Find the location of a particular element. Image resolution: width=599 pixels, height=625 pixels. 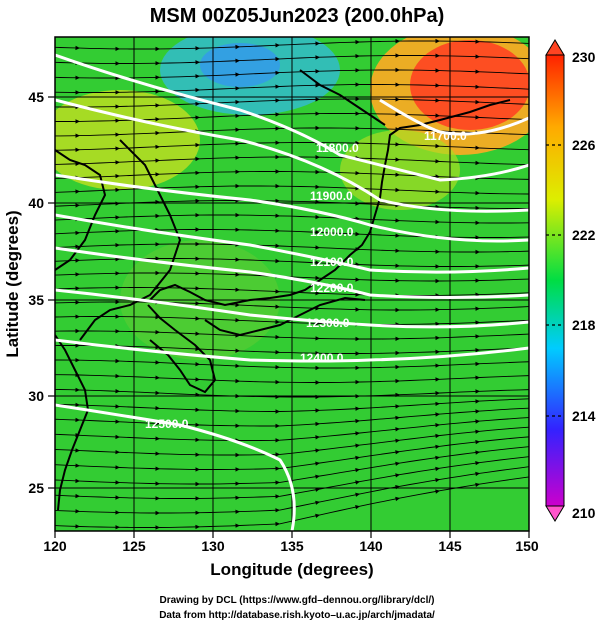

colorbar-label: 226 is located at coordinates (584, 145).